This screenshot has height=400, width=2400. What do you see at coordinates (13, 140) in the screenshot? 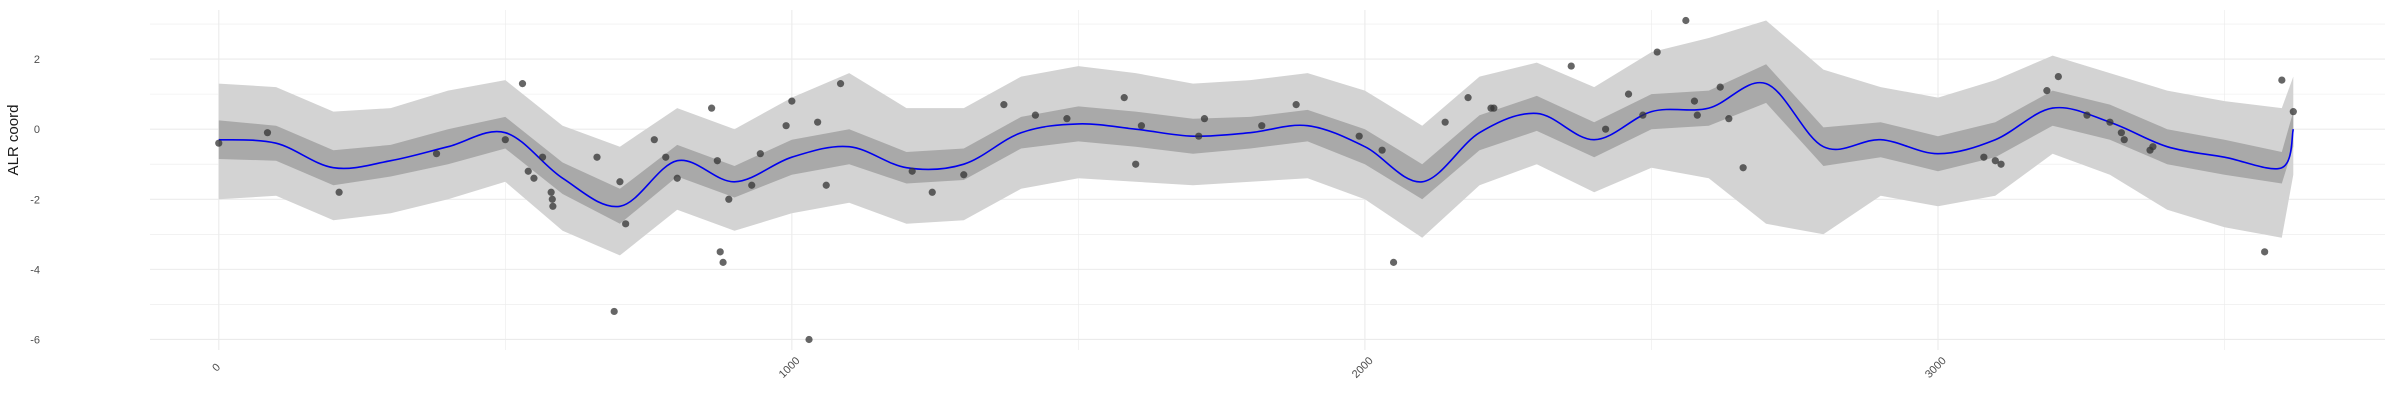
I see `y-axis-title: ALR coord` at bounding box center [13, 140].